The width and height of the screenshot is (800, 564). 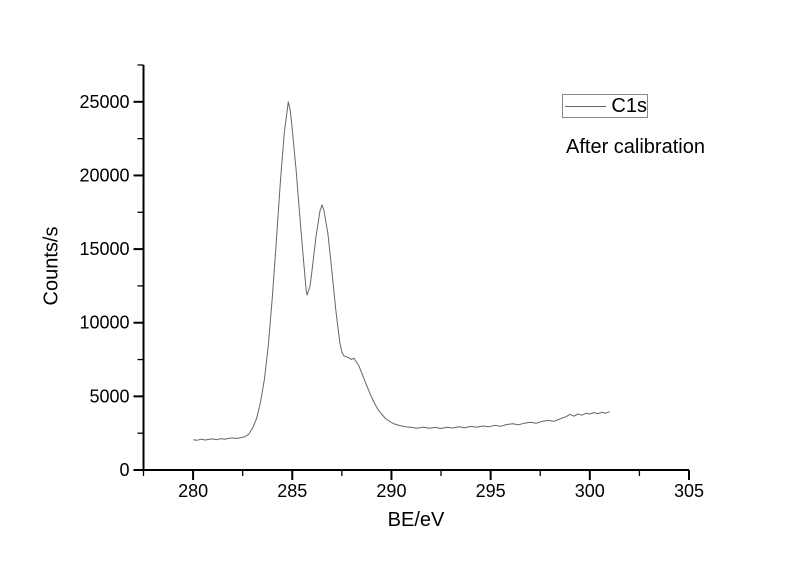 I want to click on legend-label: C1s, so click(x=629, y=106).